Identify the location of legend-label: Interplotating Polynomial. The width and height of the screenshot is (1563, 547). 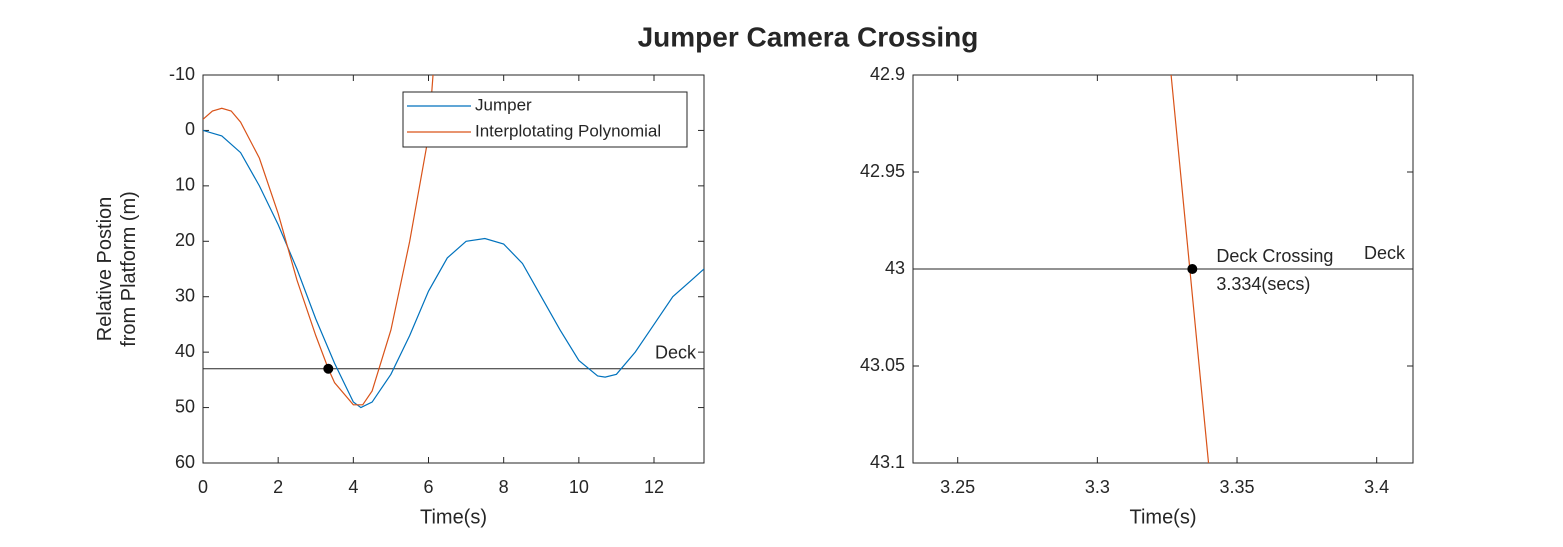
(568, 130).